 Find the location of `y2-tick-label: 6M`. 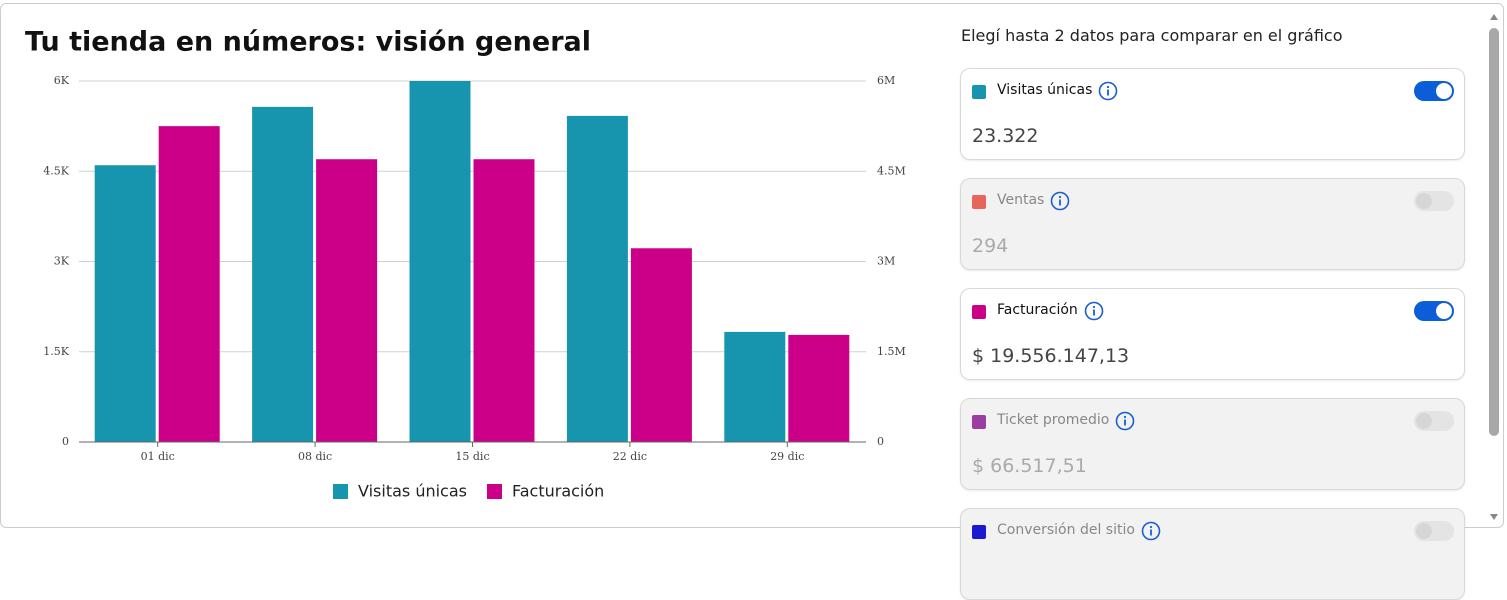

y2-tick-label: 6M is located at coordinates (886, 80).